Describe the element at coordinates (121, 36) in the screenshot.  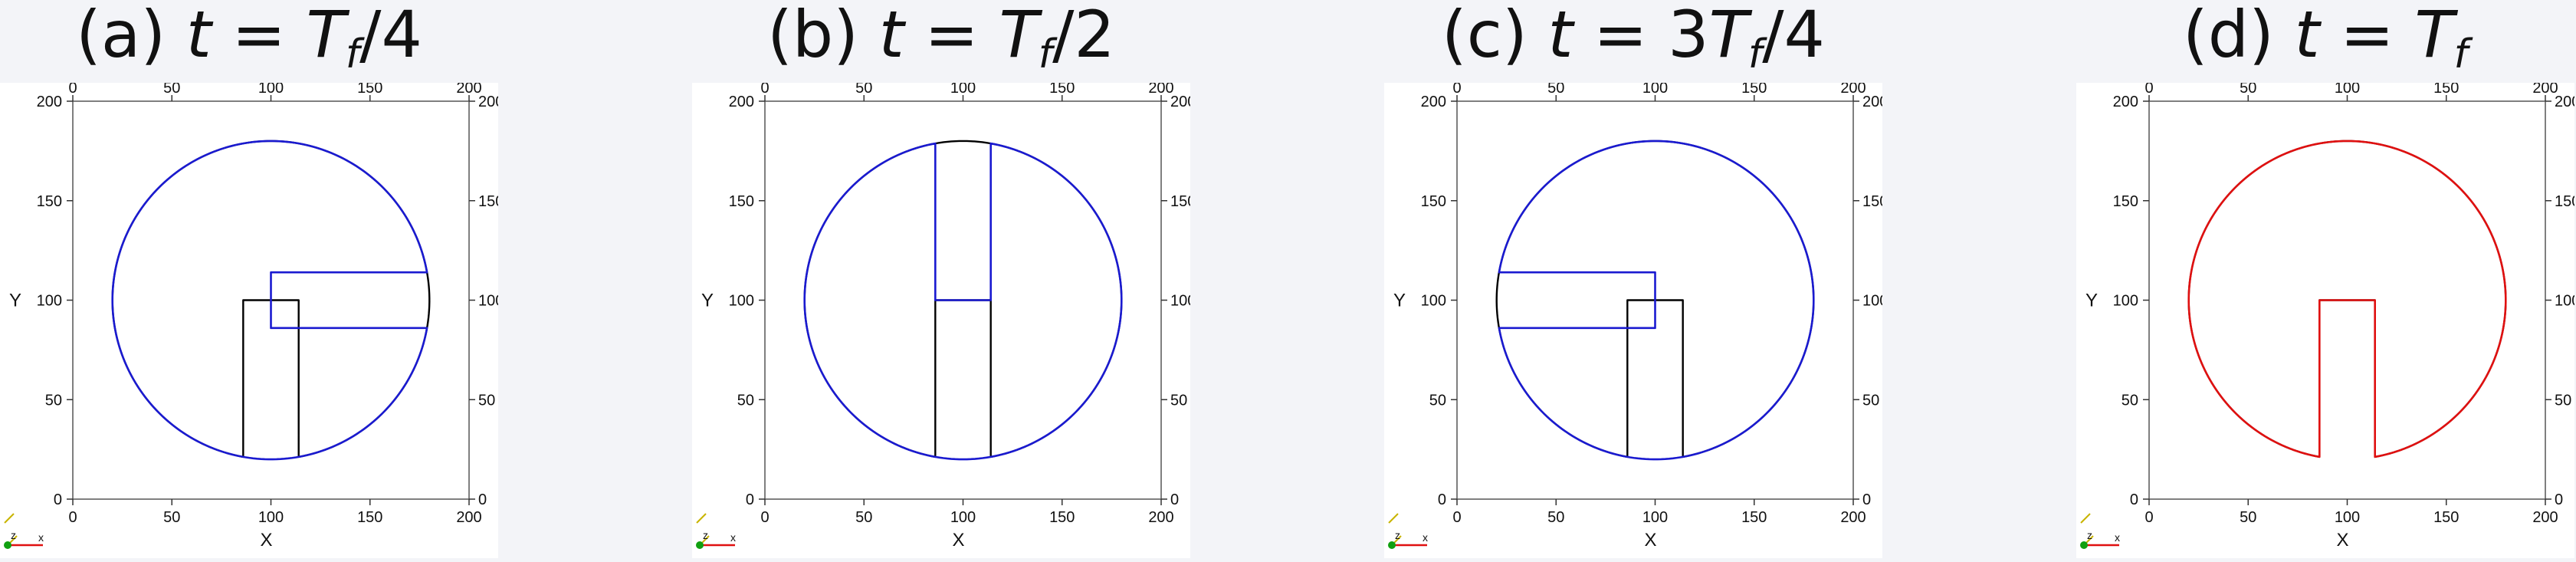
I see `panel-label: (a)` at that location.